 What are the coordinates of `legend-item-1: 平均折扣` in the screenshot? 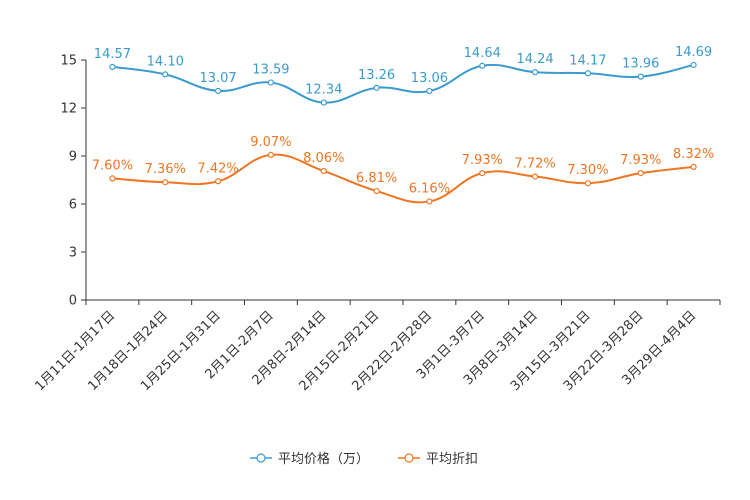 It's located at (438, 459).